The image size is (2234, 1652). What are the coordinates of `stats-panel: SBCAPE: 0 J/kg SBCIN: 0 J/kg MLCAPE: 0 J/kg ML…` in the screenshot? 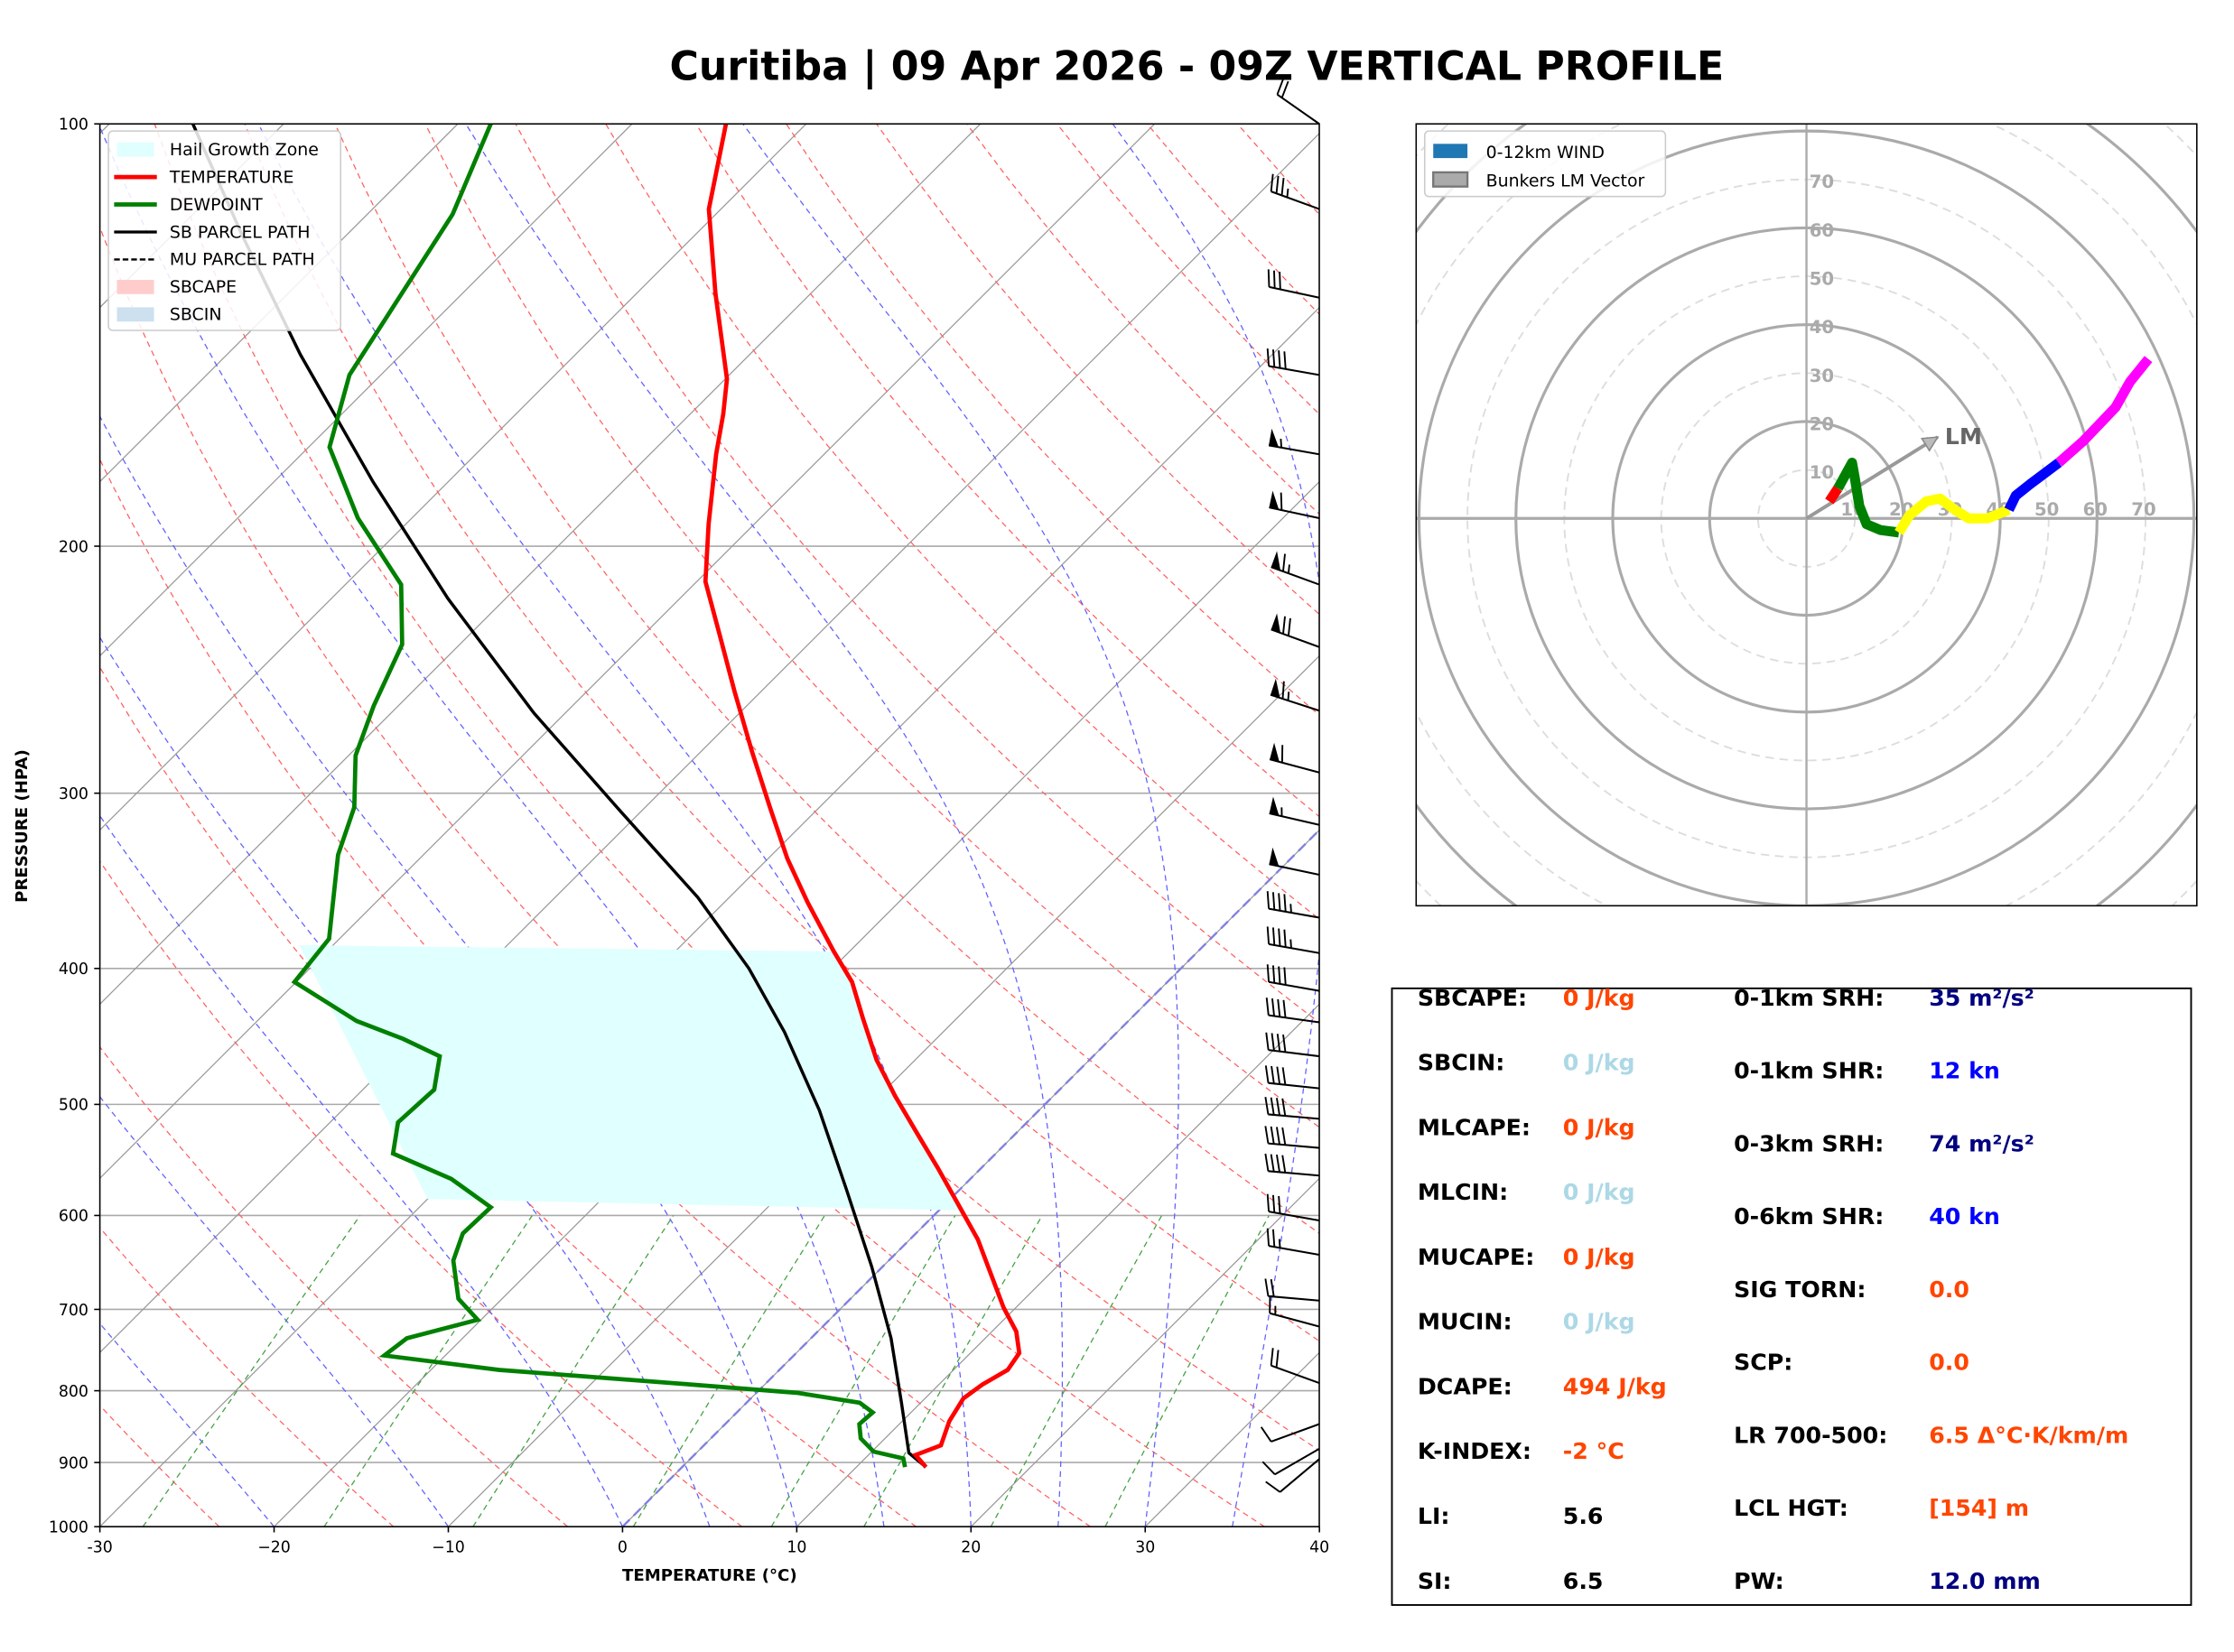 It's located at (1791, 1295).